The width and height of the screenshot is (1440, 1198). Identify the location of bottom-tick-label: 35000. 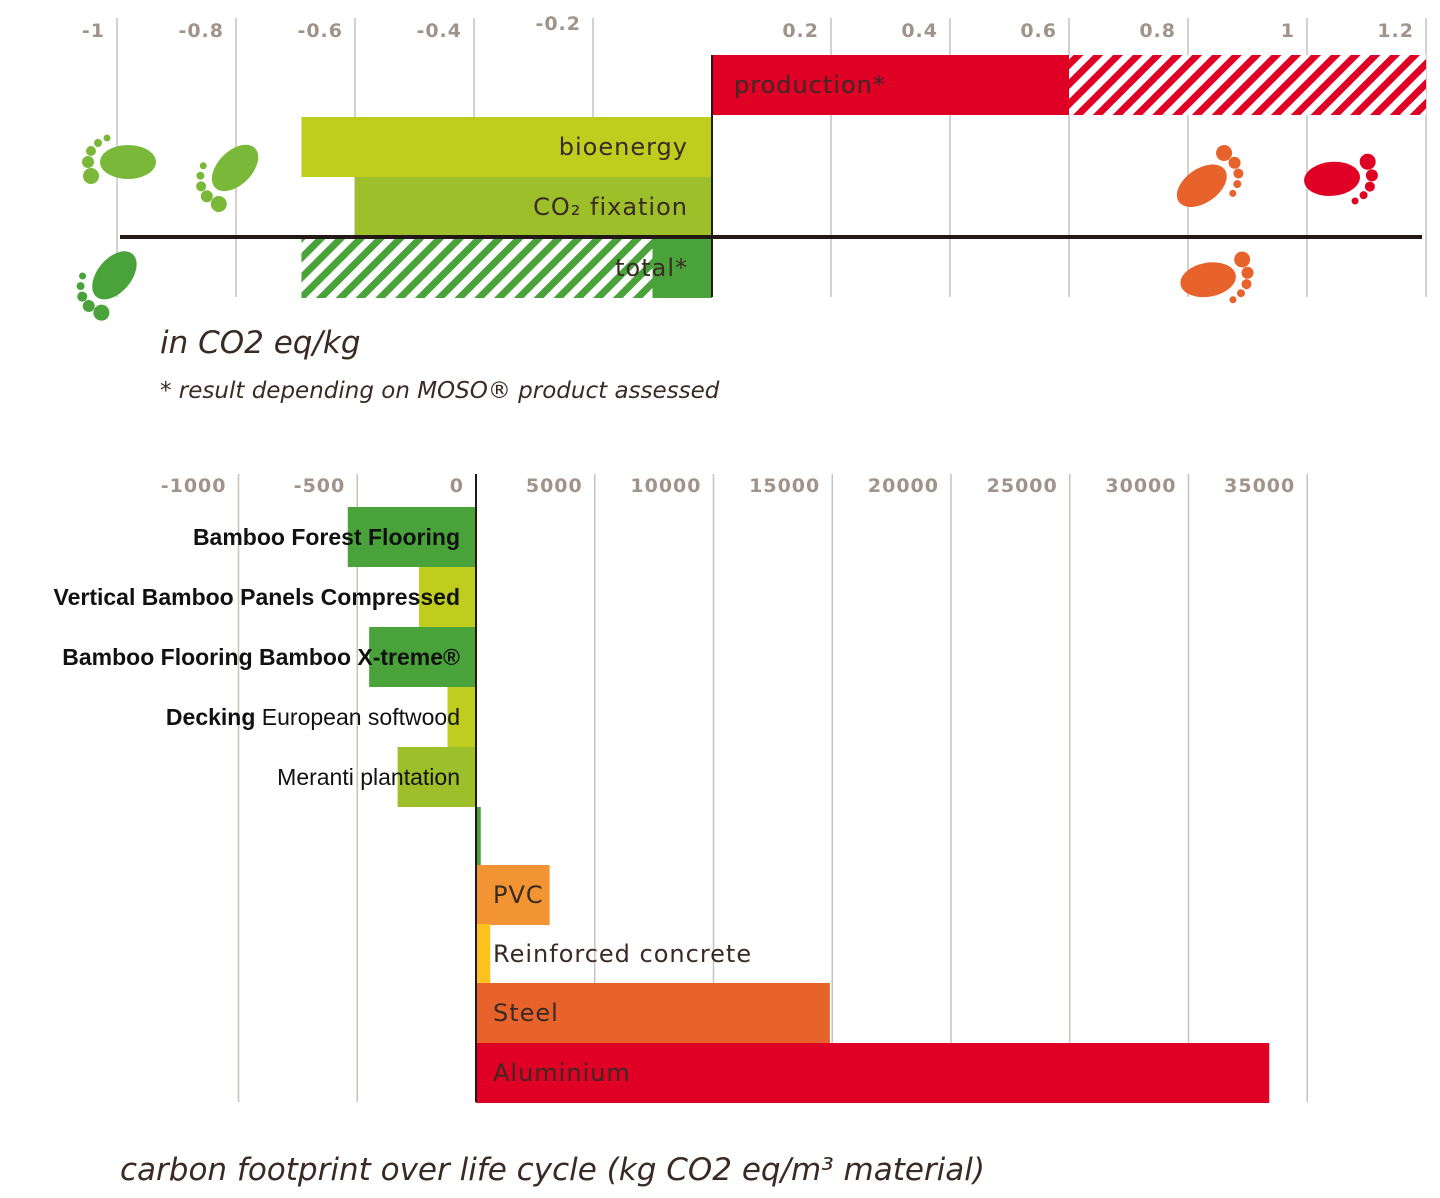
(1259, 486).